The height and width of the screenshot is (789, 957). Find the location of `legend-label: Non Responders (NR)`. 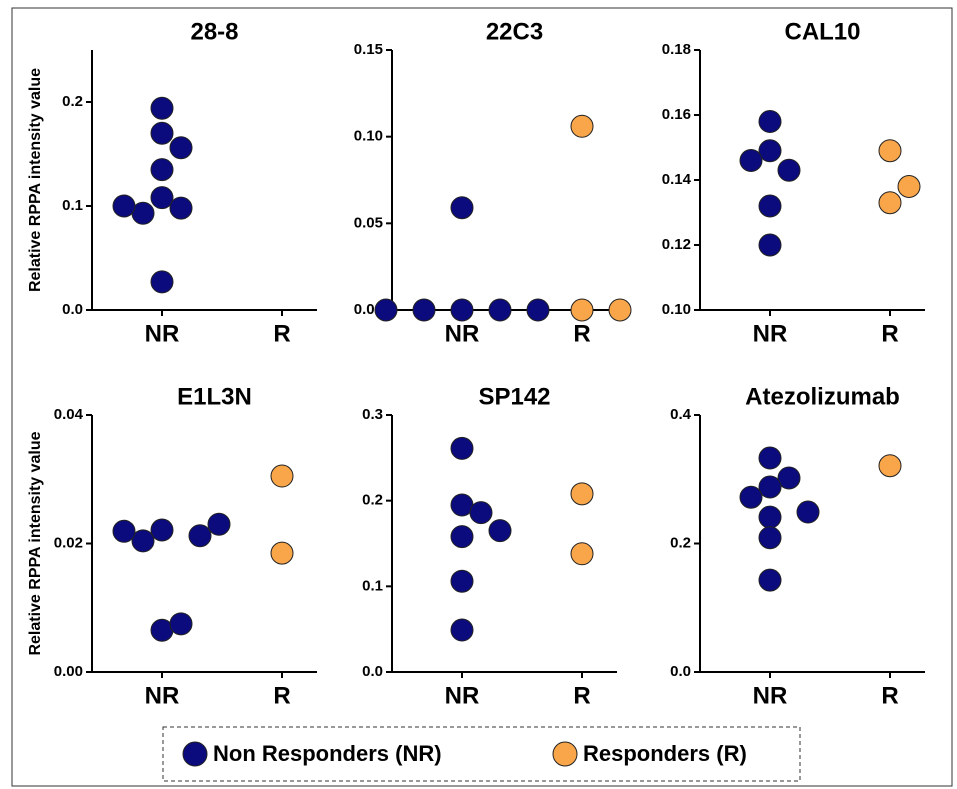

legend-label: Non Responders (NR) is located at coordinates (327, 753).